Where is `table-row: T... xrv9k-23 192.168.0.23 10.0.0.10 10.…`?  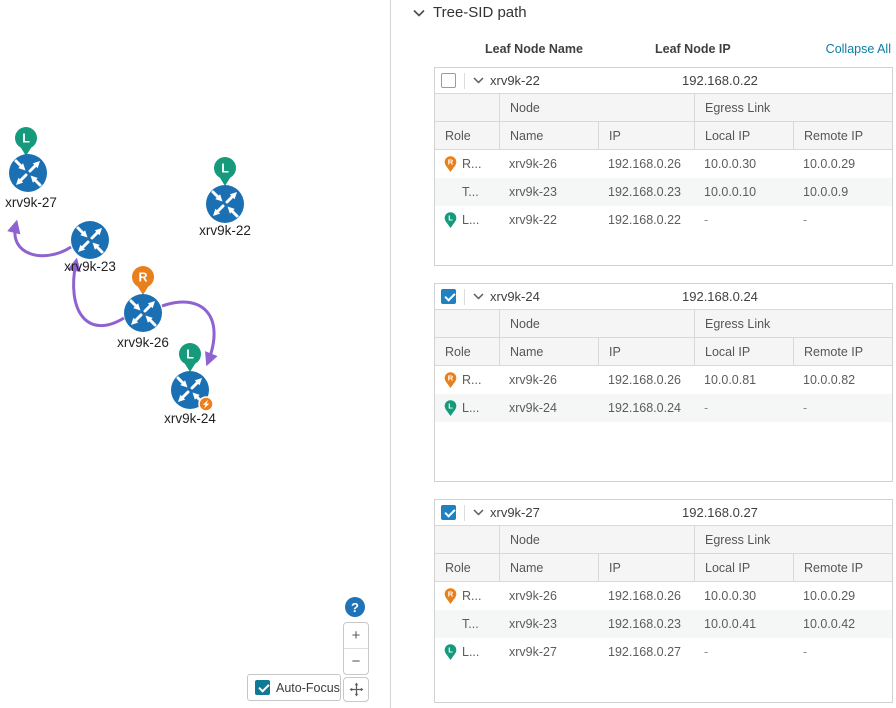
table-row: T... xrv9k-23 192.168.0.23 10.0.0.10 10.… is located at coordinates (663, 192).